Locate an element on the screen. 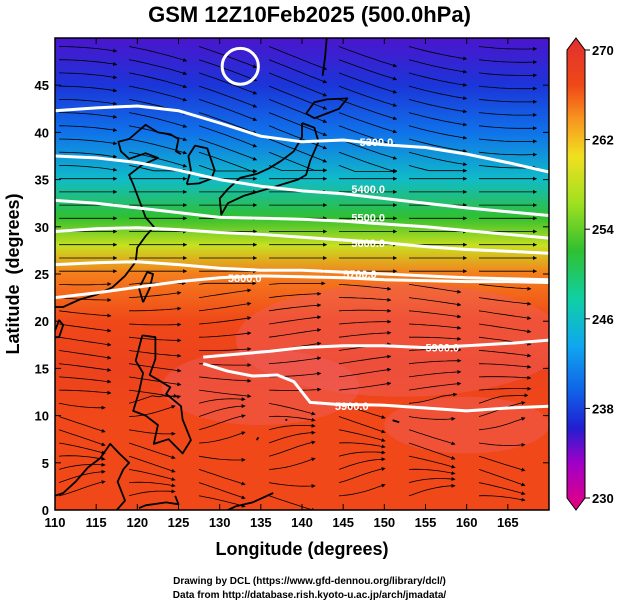  x-tick-label: 145 is located at coordinates (343, 522).